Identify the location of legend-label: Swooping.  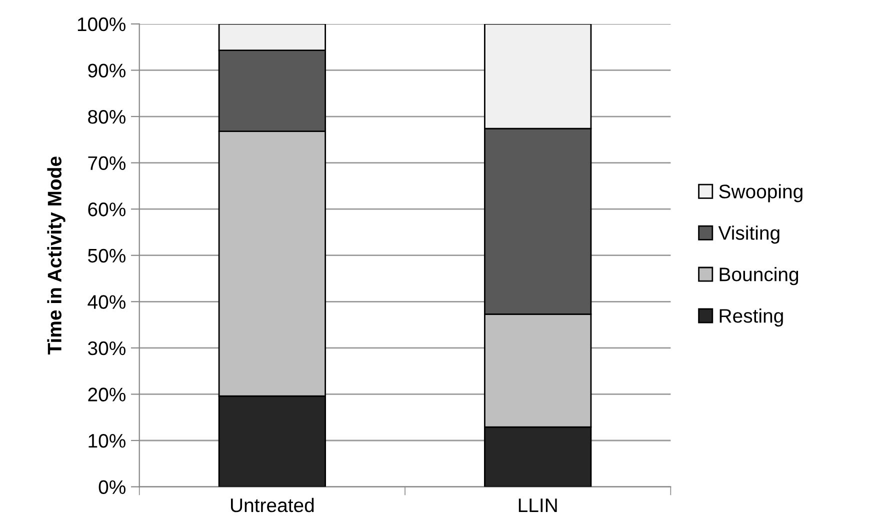
(760, 193).